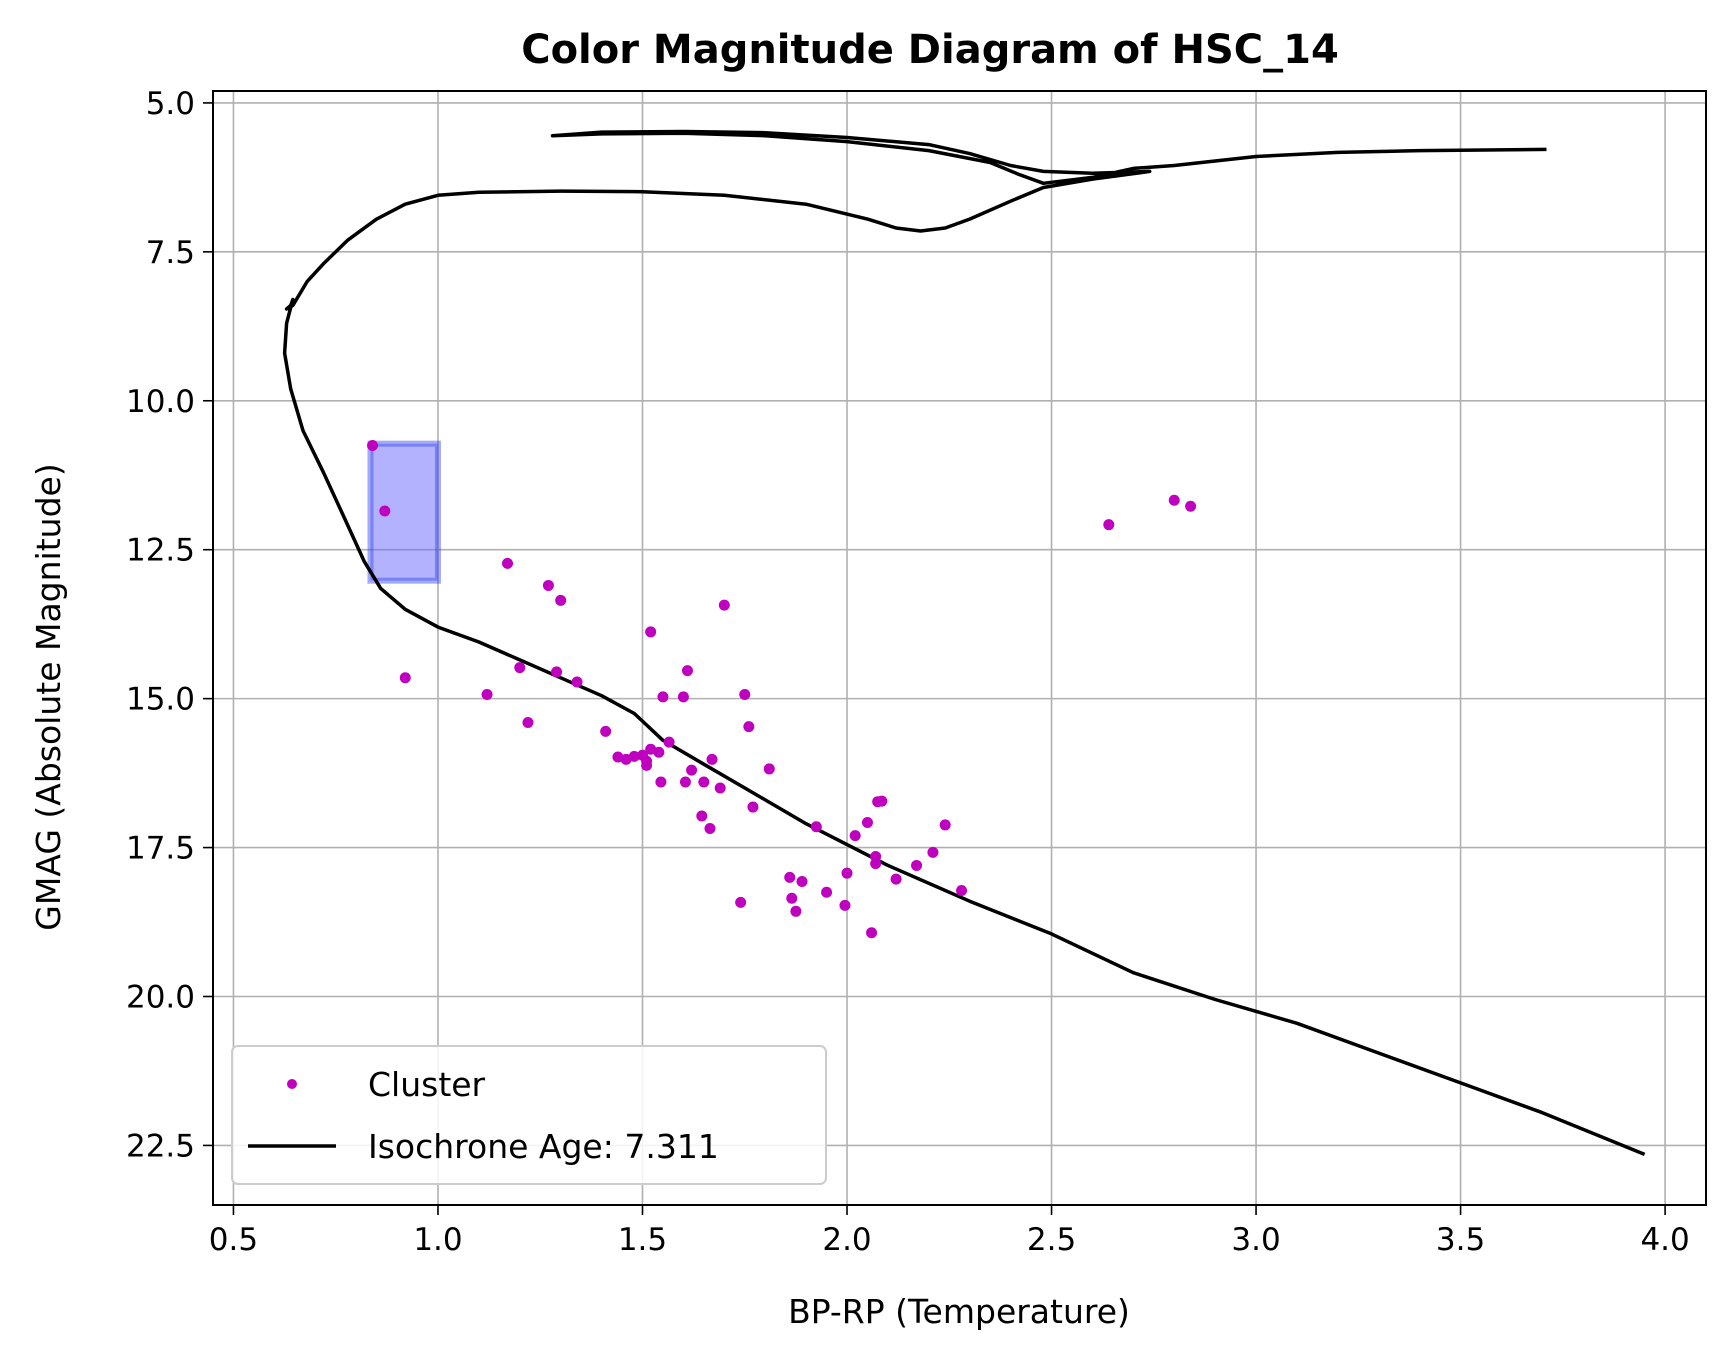 This screenshot has width=1728, height=1361. I want to click on chart-title: Color Magnitude Diagram of HSC_14, so click(930, 50).